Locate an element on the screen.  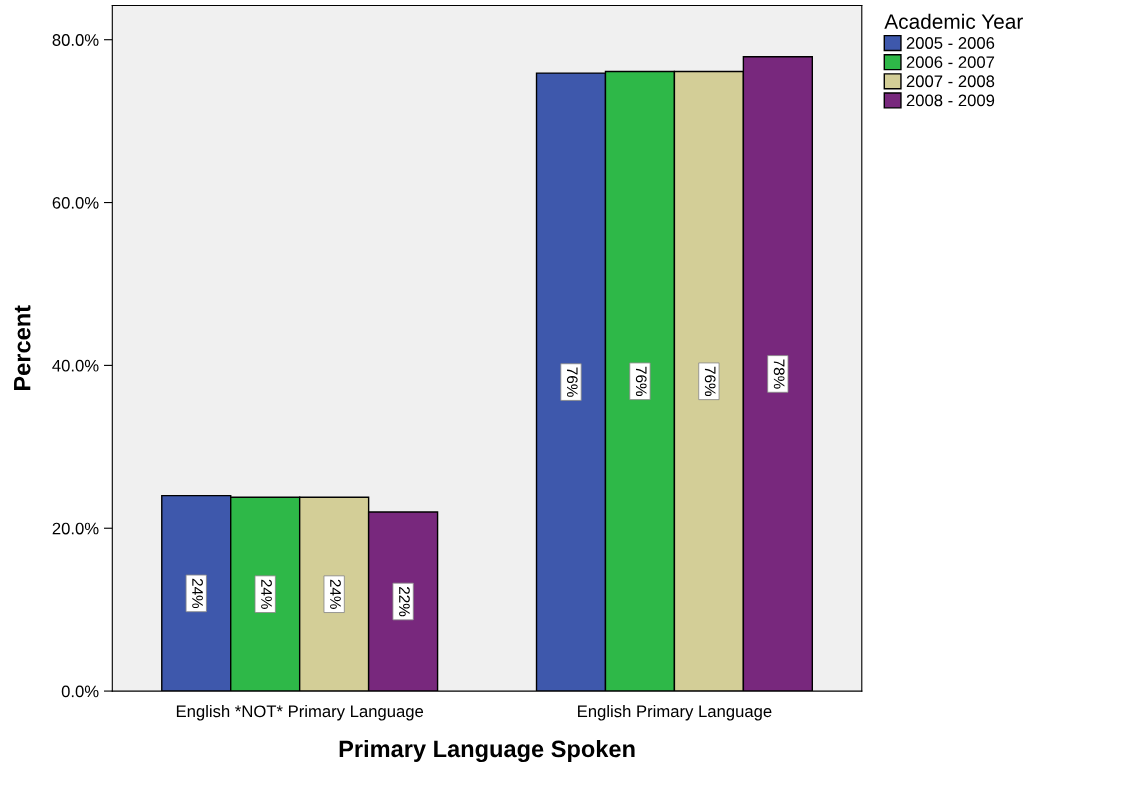
x-tick-label: English Primary Language is located at coordinates (675, 712).